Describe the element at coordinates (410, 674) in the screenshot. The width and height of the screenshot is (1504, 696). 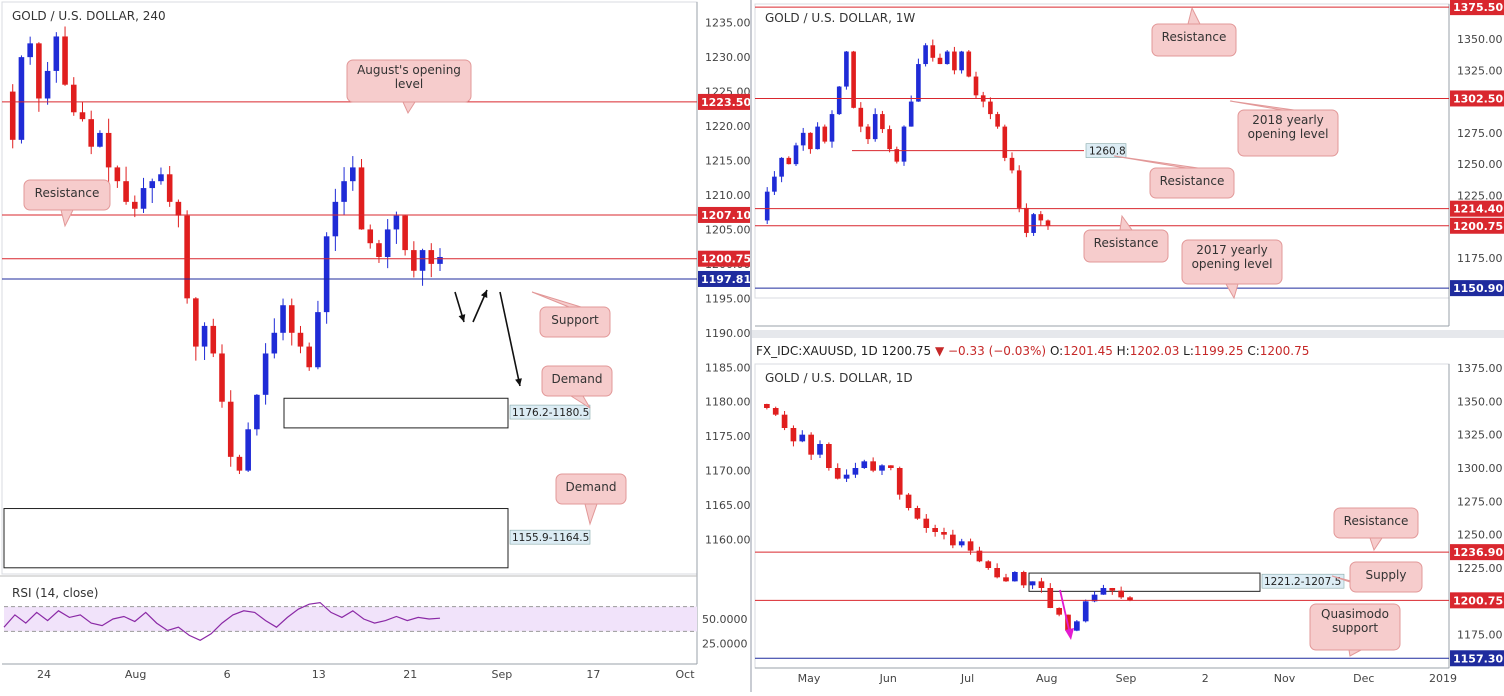
I see `x-tick-label: 21` at that location.